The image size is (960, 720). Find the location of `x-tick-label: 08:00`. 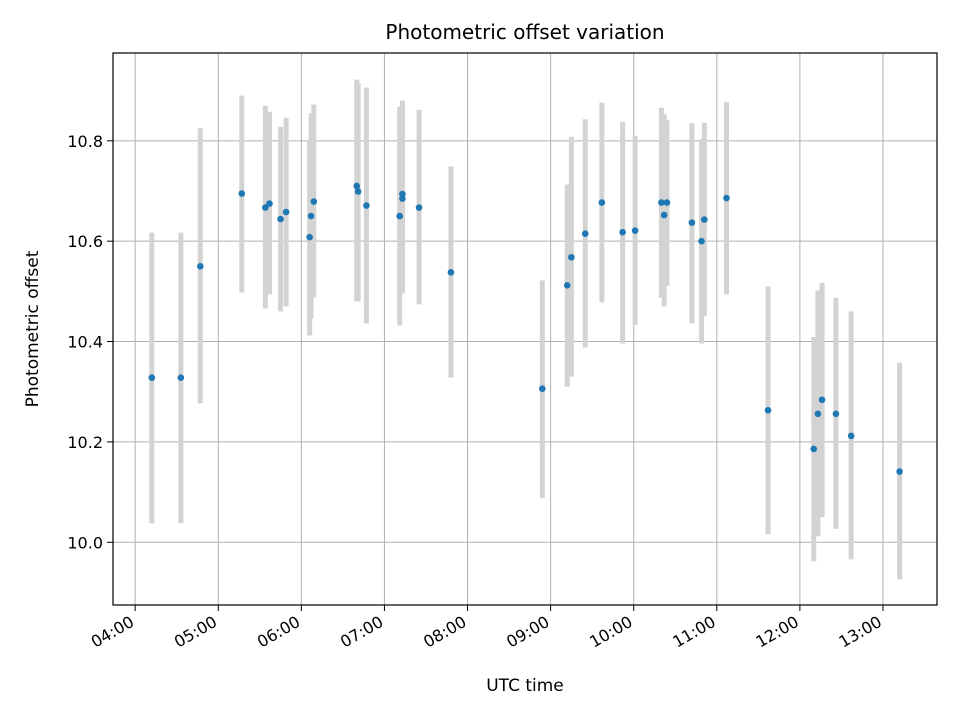

x-tick-label: 08:00 is located at coordinates (444, 632).